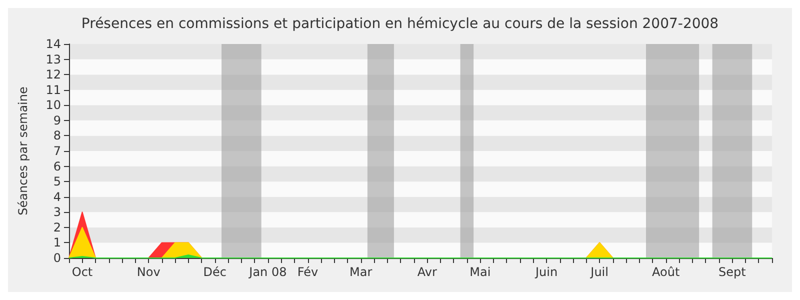 The image size is (800, 300). What do you see at coordinates (732, 272) in the screenshot?
I see `x-tick-label: Sept` at bounding box center [732, 272].